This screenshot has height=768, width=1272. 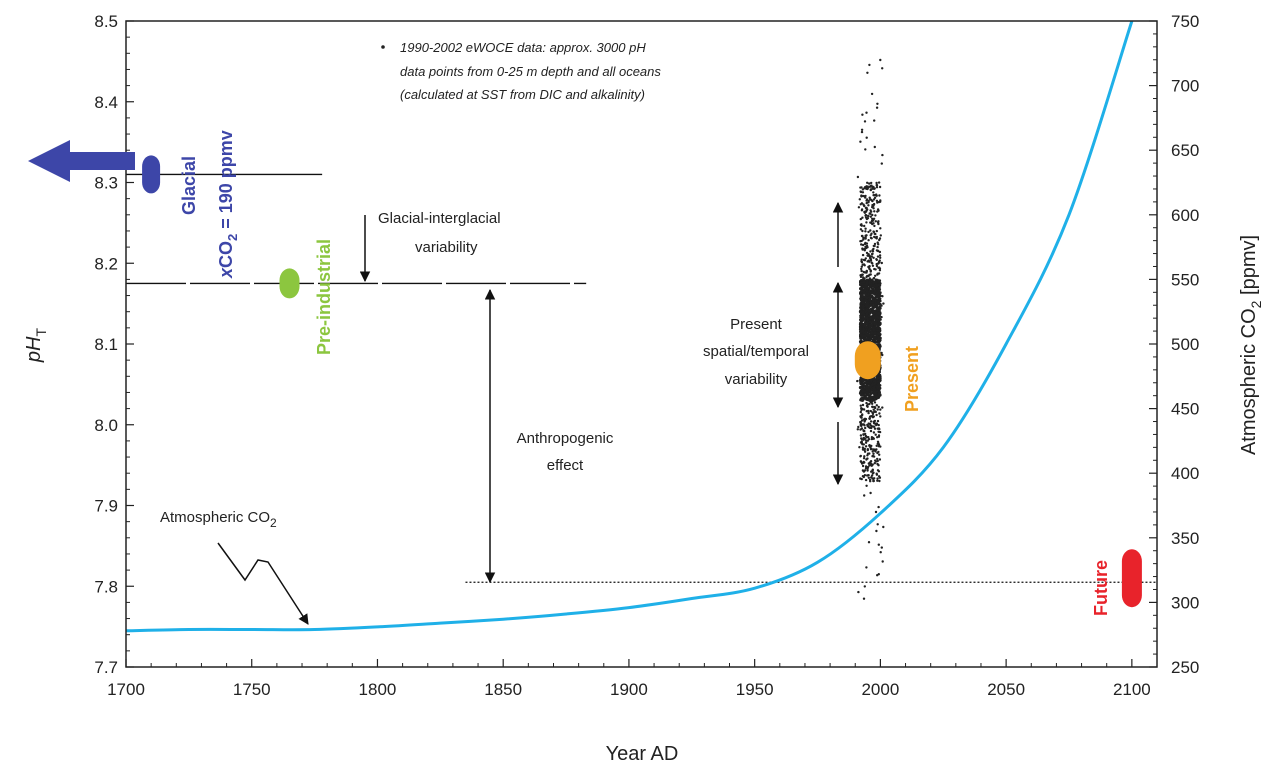 I want to click on y-left-tick-label: 8.1, so click(x=106, y=344).